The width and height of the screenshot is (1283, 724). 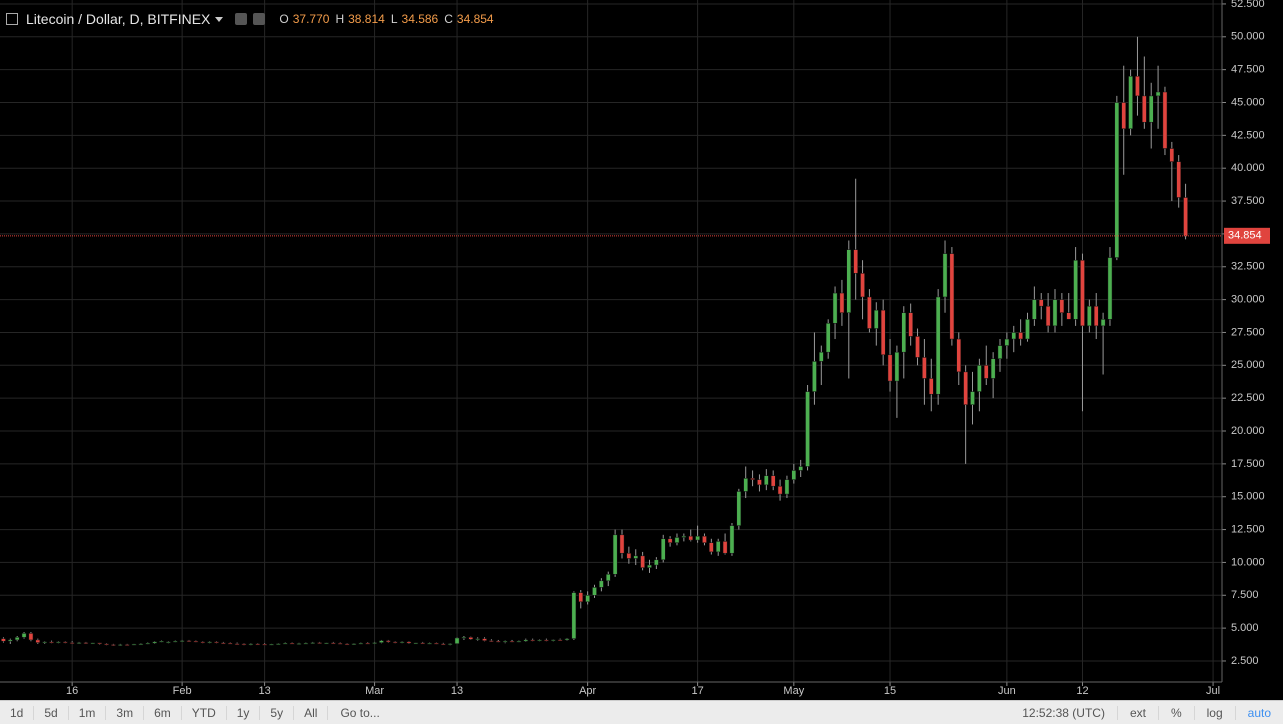 What do you see at coordinates (1247, 235) in the screenshot?
I see `last-price-box` at bounding box center [1247, 235].